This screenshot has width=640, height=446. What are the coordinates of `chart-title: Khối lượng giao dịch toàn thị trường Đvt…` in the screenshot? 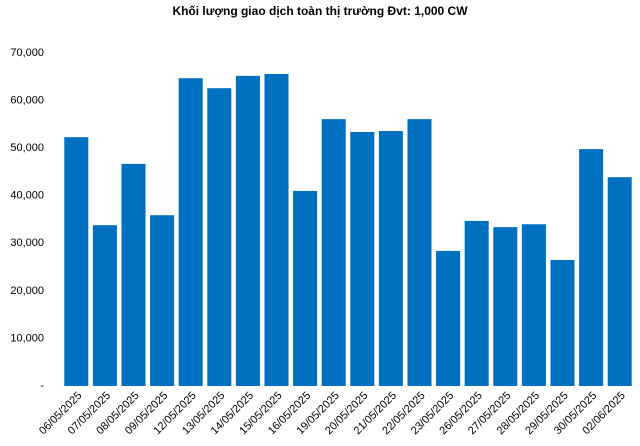 It's located at (320, 11).